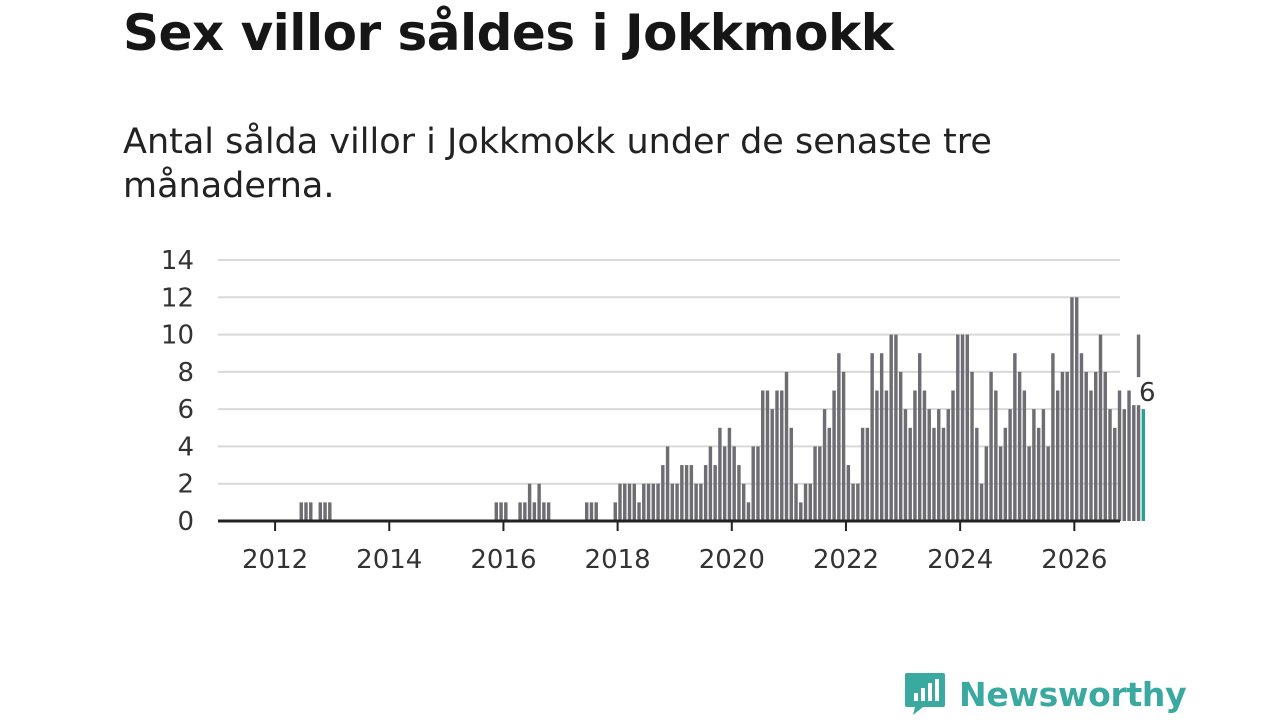 Image resolution: width=1280 pixels, height=720 pixels. Describe the element at coordinates (275, 560) in the screenshot. I see `x-tick-label-2012: 2012` at that location.